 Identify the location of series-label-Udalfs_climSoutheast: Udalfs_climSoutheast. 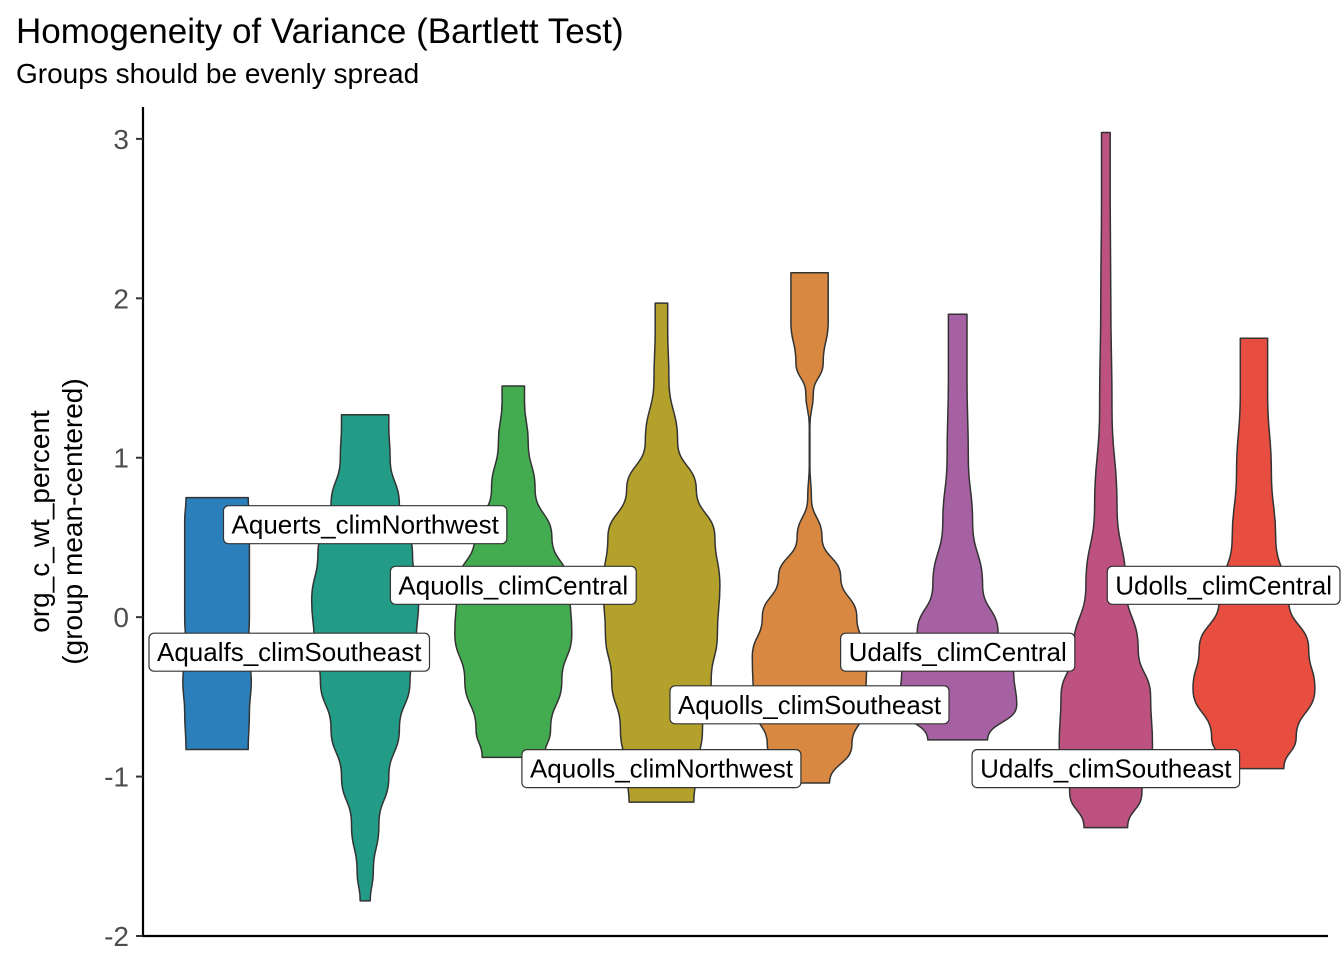
(1106, 768).